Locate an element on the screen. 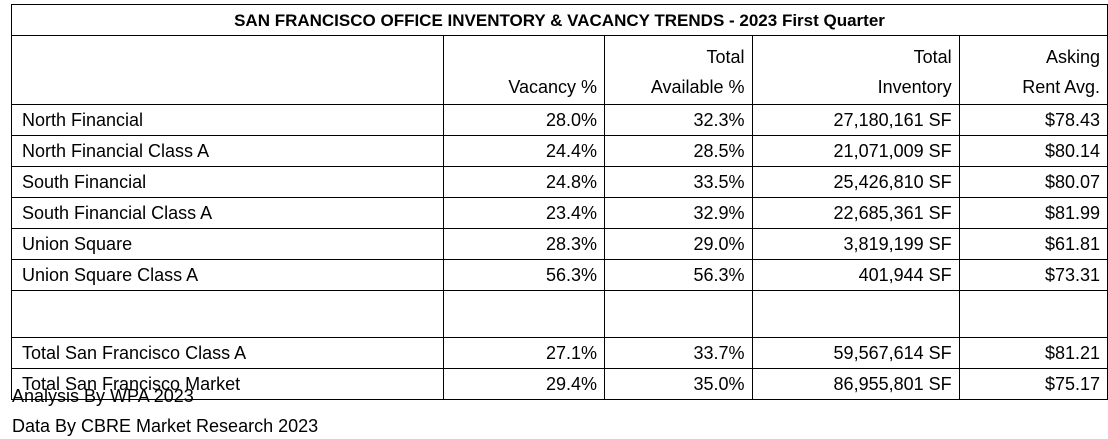 The width and height of the screenshot is (1108, 439). row-label: North Financial is located at coordinates (227, 120).